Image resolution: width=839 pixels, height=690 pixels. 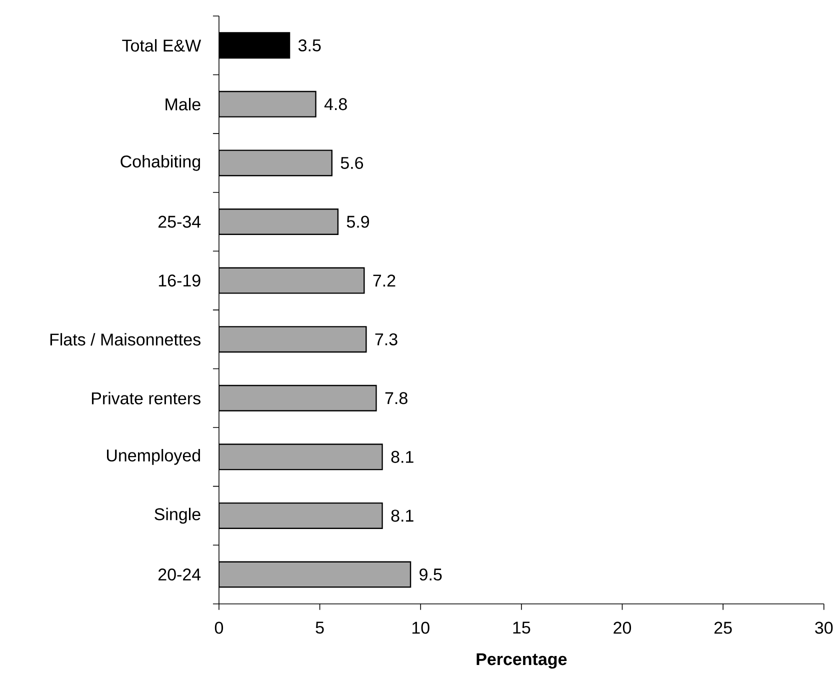 I want to click on x-tick-label: 15, so click(x=521, y=628).